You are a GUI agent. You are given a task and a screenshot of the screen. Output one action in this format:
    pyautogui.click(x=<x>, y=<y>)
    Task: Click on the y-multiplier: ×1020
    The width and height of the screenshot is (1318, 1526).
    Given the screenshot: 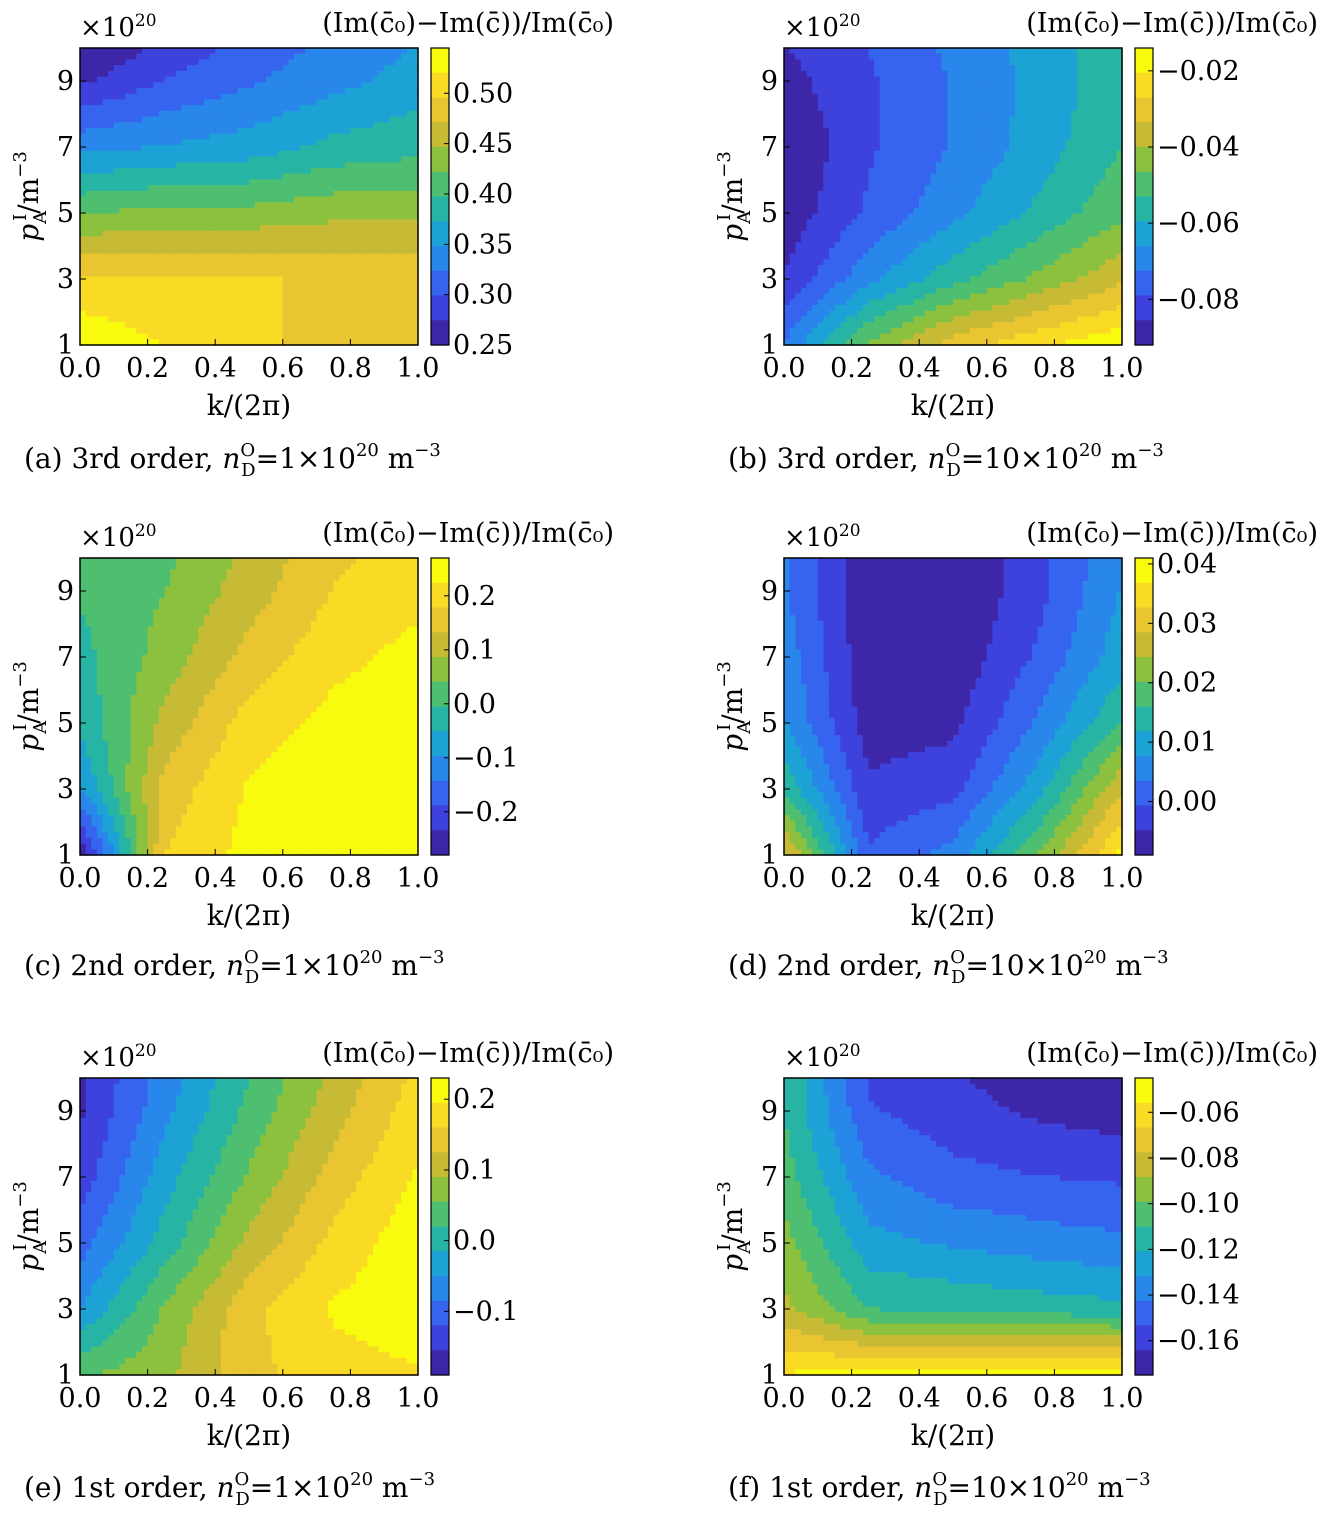 What is the action you would take?
    pyautogui.click(x=118, y=27)
    